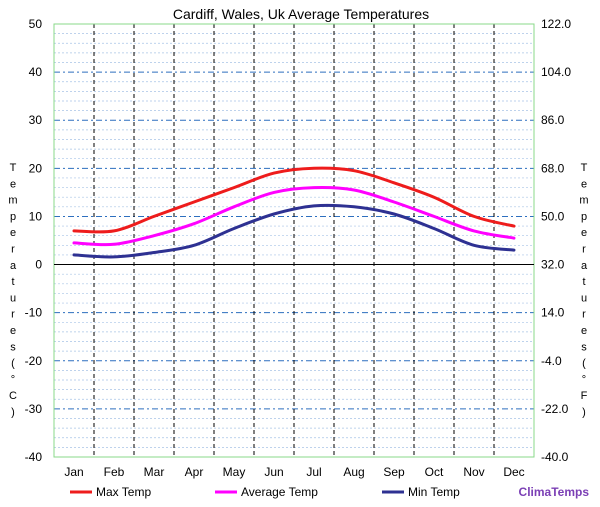 The height and width of the screenshot is (507, 600). Describe the element at coordinates (553, 120) in the screenshot. I see `y-tick-label-right: 86.0` at that location.